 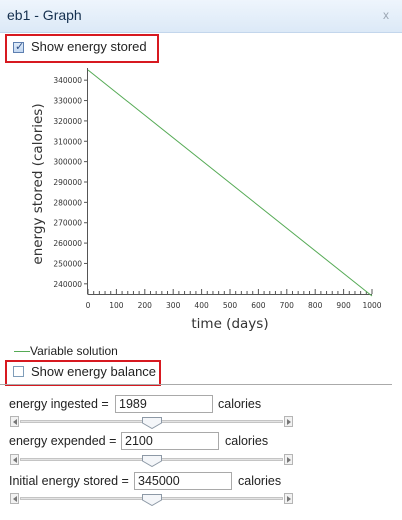 What do you see at coordinates (88, 305) in the screenshot?
I see `x-tick-label: 0` at bounding box center [88, 305].